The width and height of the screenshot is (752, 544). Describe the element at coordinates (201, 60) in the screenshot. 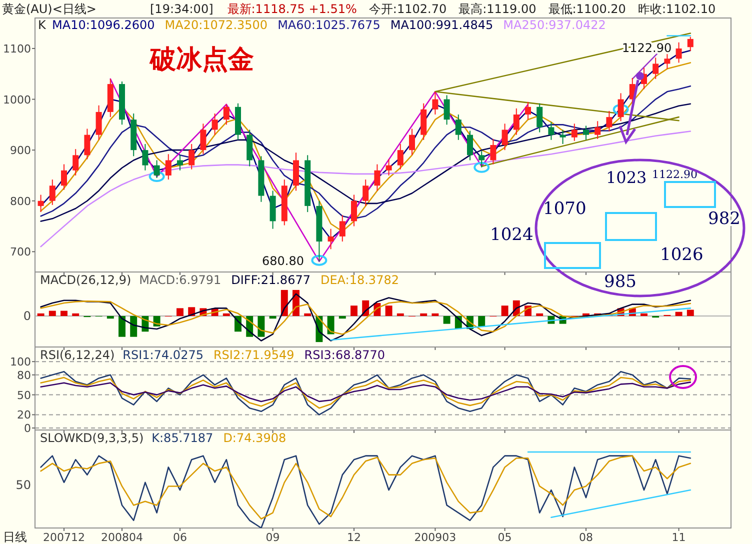

I see `annotation: 破冰点金` at that location.